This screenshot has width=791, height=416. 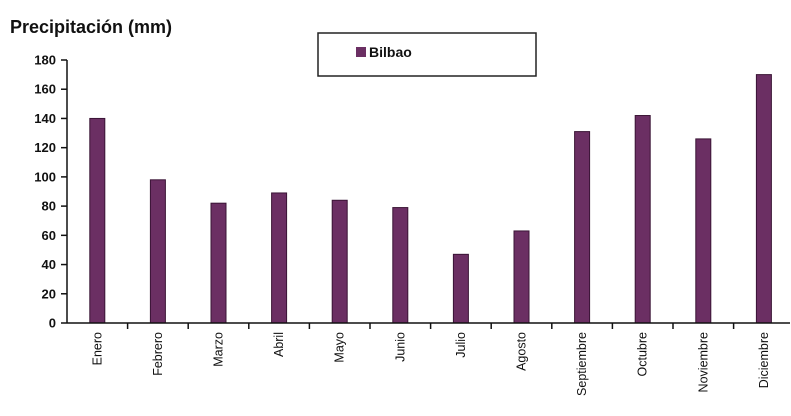 I want to click on y-tick-label: 20, so click(x=49, y=293).